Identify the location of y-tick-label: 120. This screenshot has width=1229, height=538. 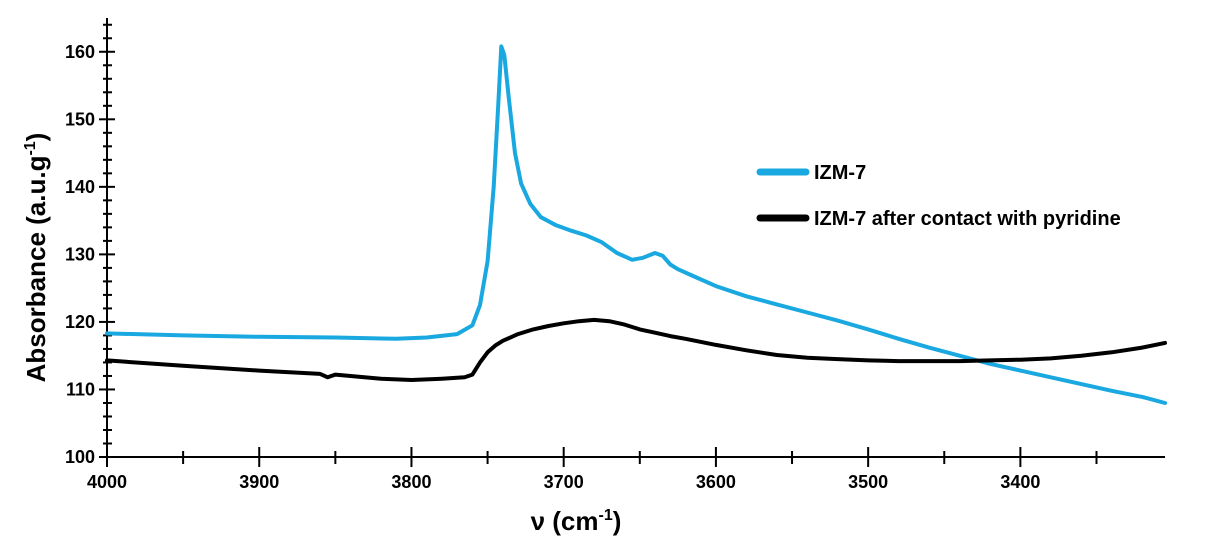
(80, 322).